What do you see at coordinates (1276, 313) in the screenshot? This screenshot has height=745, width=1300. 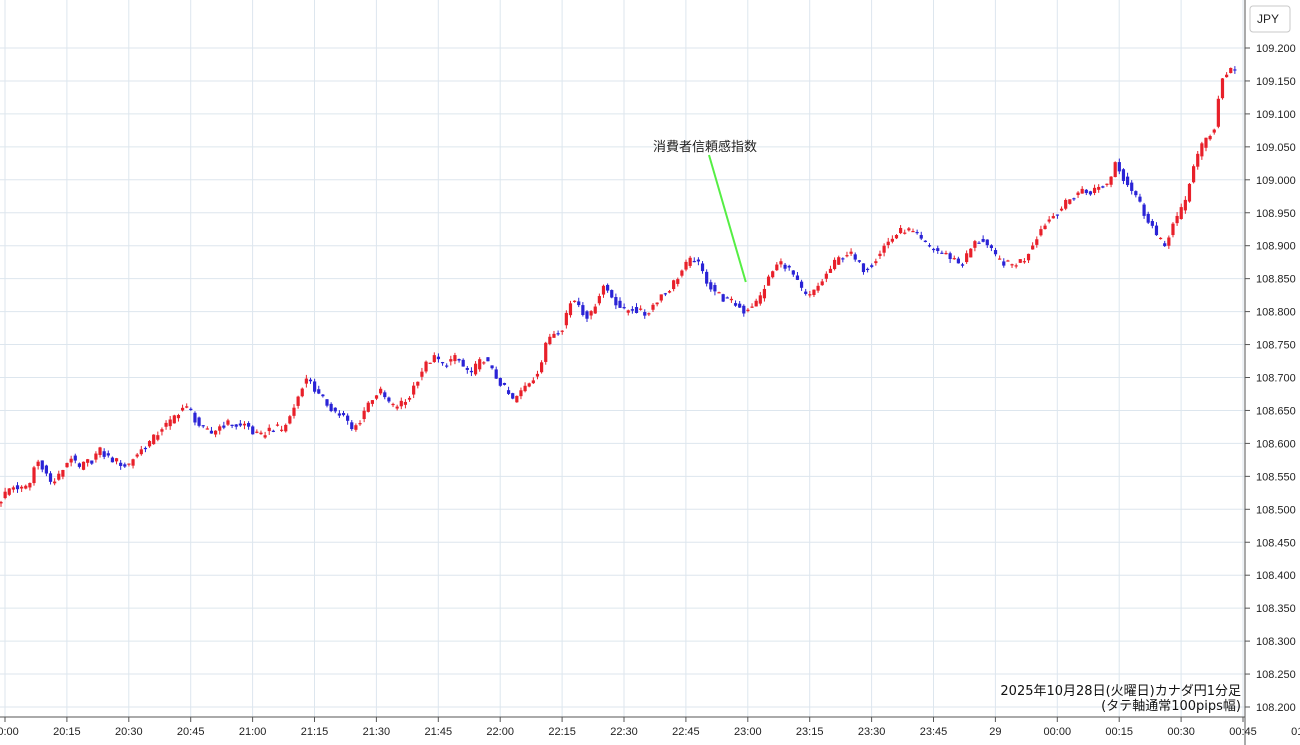 I see `y-tick-label: 108.800` at bounding box center [1276, 313].